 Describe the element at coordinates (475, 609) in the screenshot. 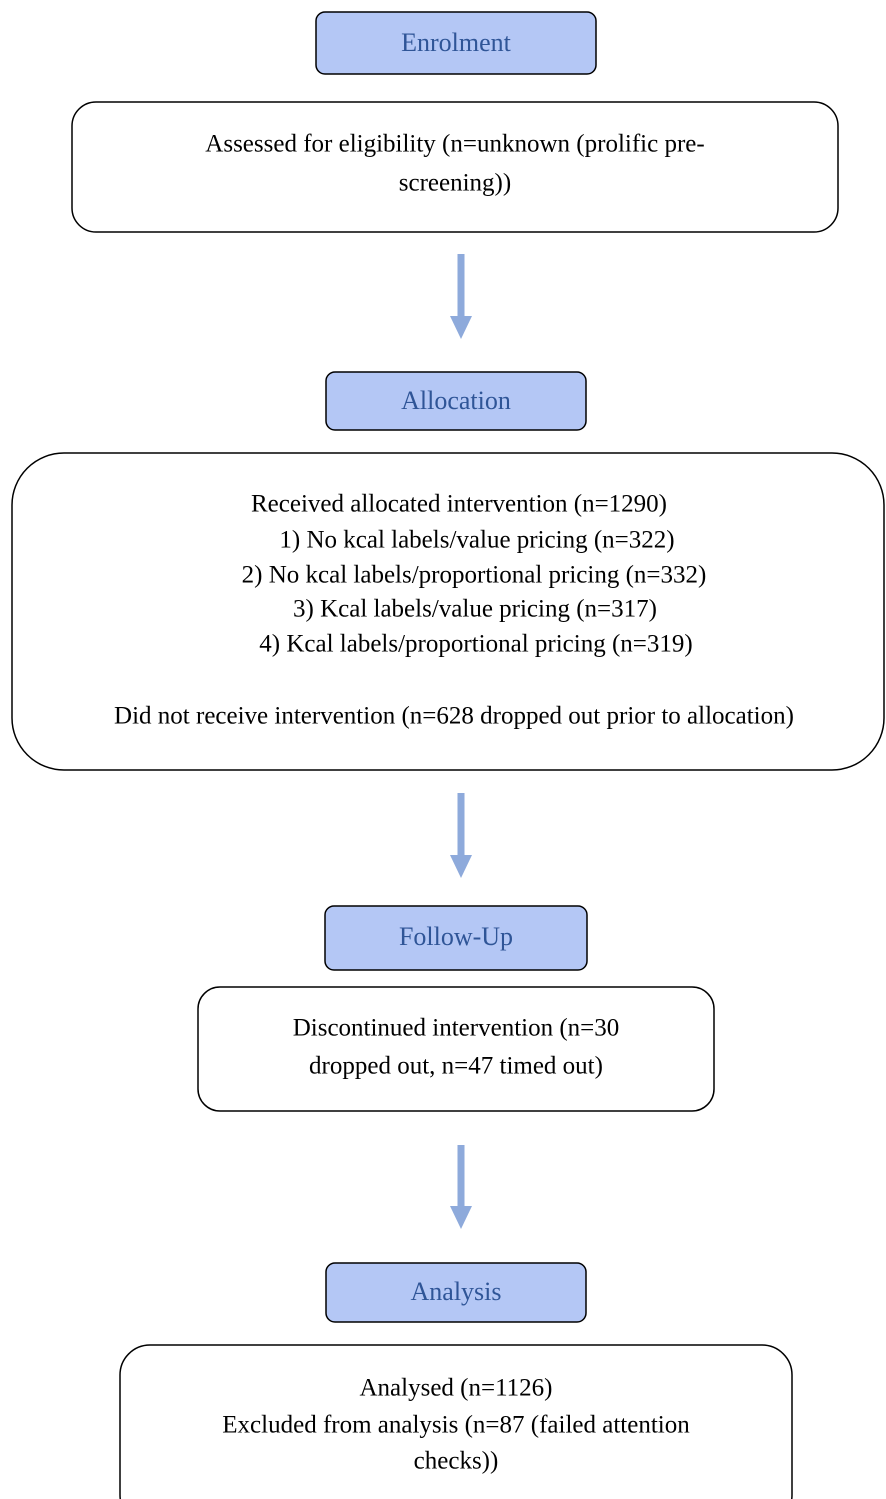

I see `box-line: 3) Kcal labels/value pricing (n=317)` at that location.